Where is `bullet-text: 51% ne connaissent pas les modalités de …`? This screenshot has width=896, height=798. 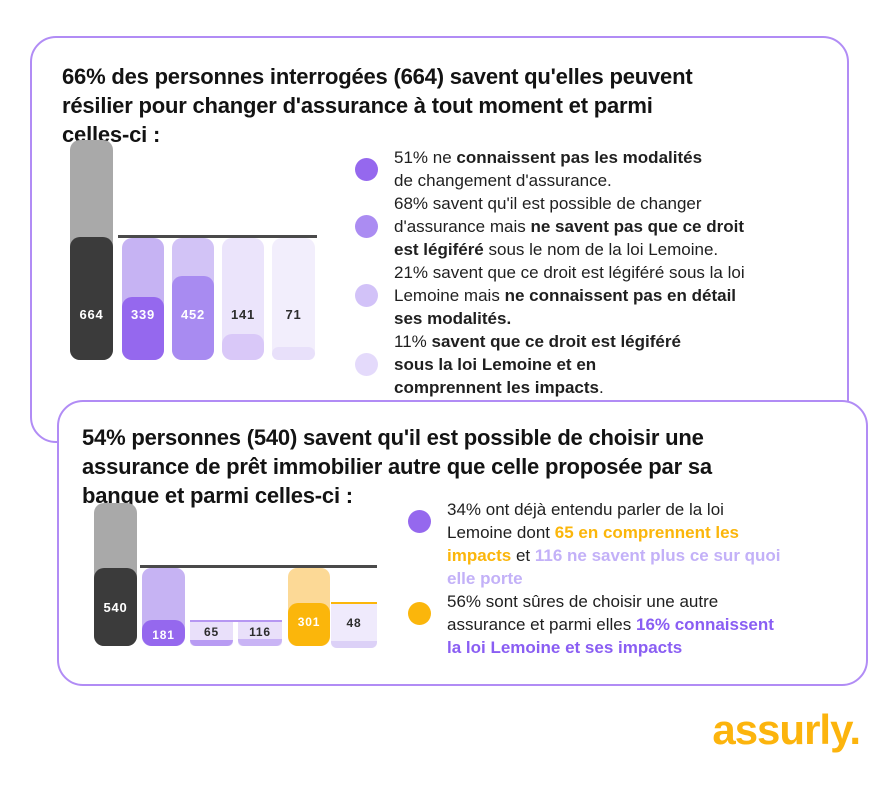 bullet-text: 51% ne connaissent pas les modalités de … is located at coordinates (548, 169).